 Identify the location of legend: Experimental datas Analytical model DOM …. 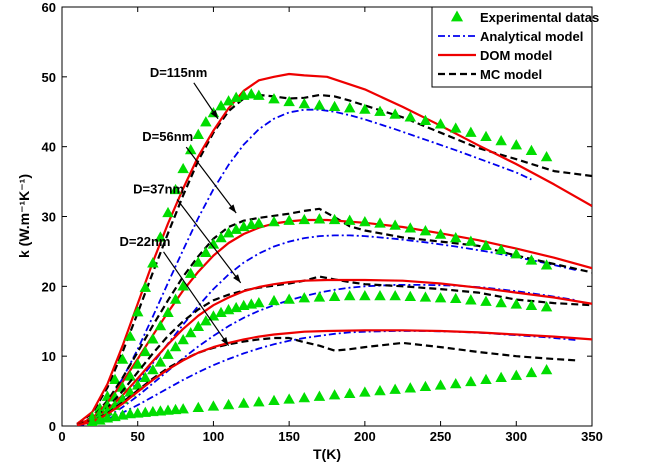
(515, 47).